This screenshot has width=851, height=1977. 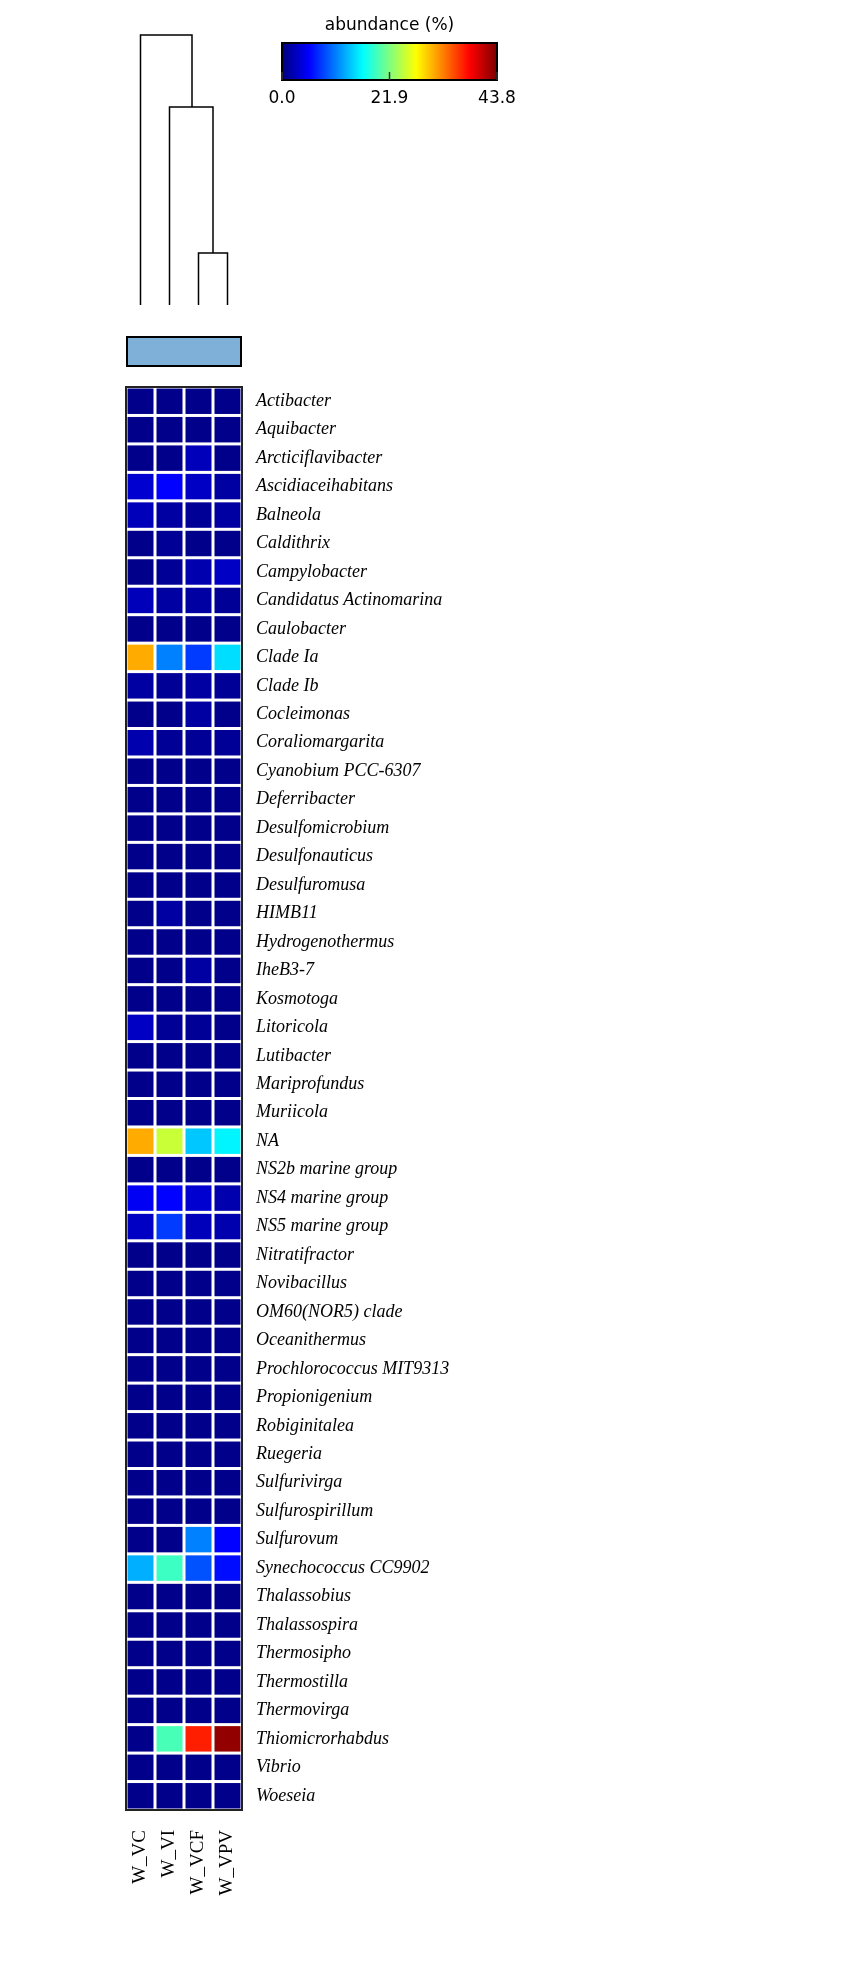 I want to click on y-tick-label: Sulfurospirillum, so click(x=315, y=1509).